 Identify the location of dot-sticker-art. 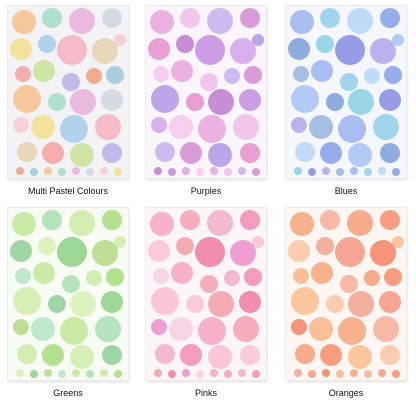
(346, 294).